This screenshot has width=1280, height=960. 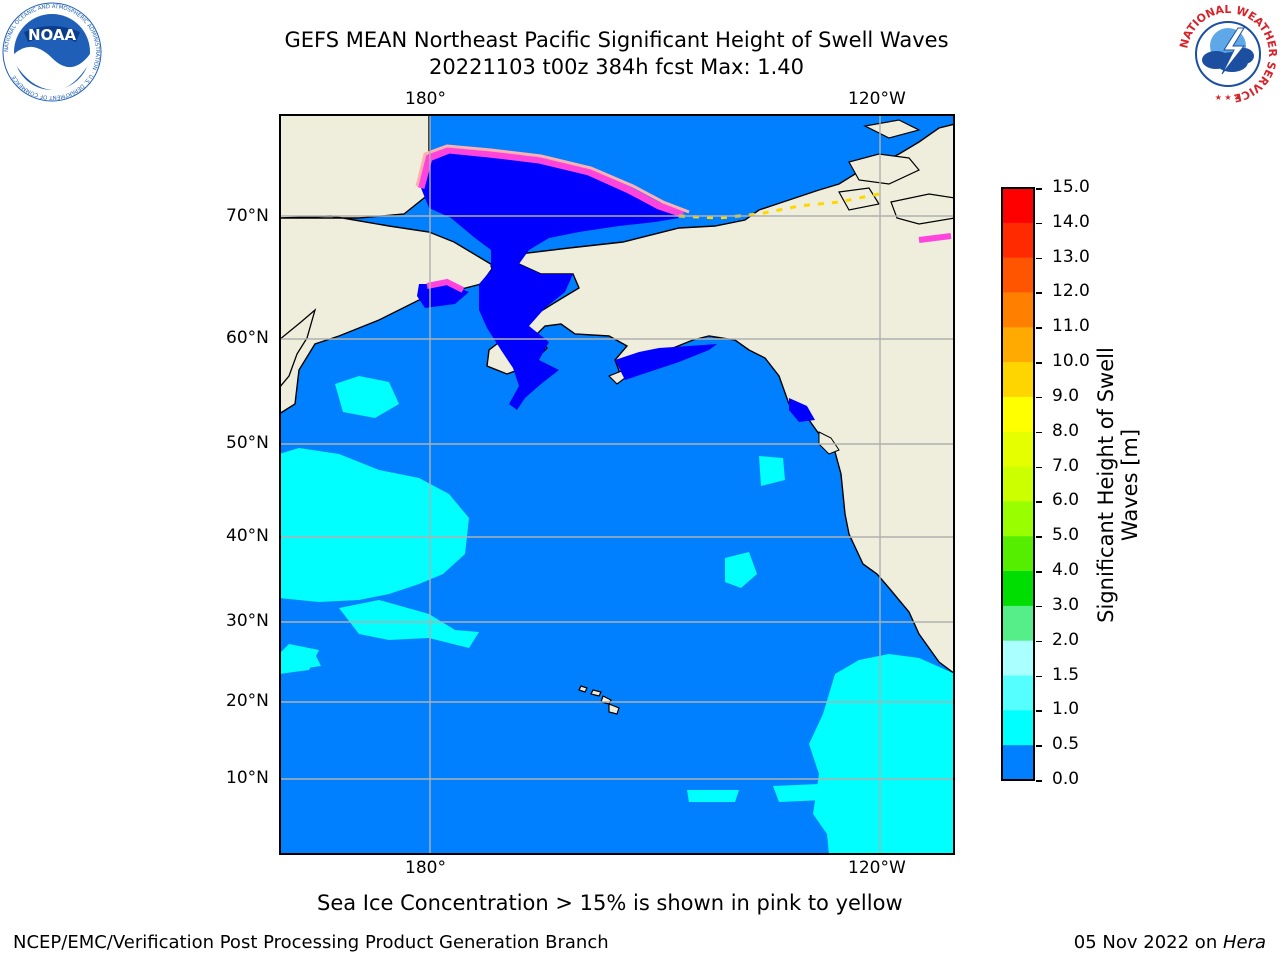 What do you see at coordinates (599, 700) in the screenshot?
I see `hawaii-islands` at bounding box center [599, 700].